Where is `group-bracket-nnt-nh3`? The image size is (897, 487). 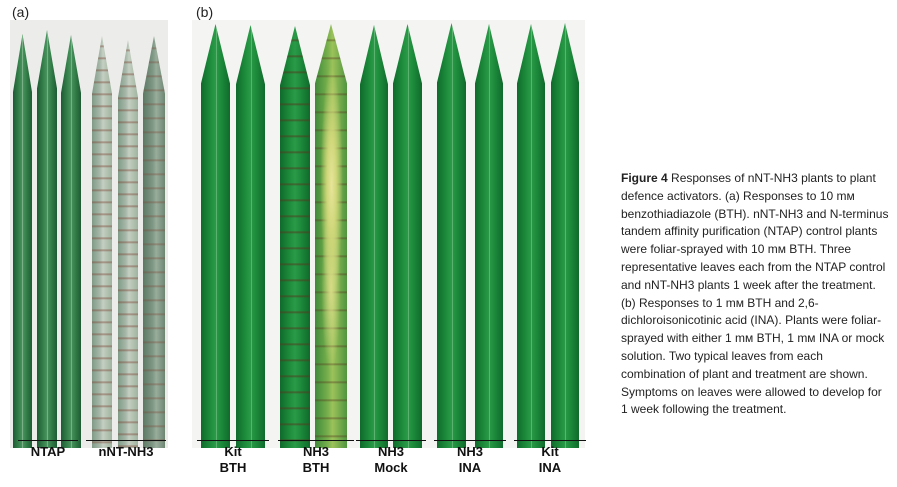
group-bracket-nnt-nh3 is located at coordinates (126, 440).